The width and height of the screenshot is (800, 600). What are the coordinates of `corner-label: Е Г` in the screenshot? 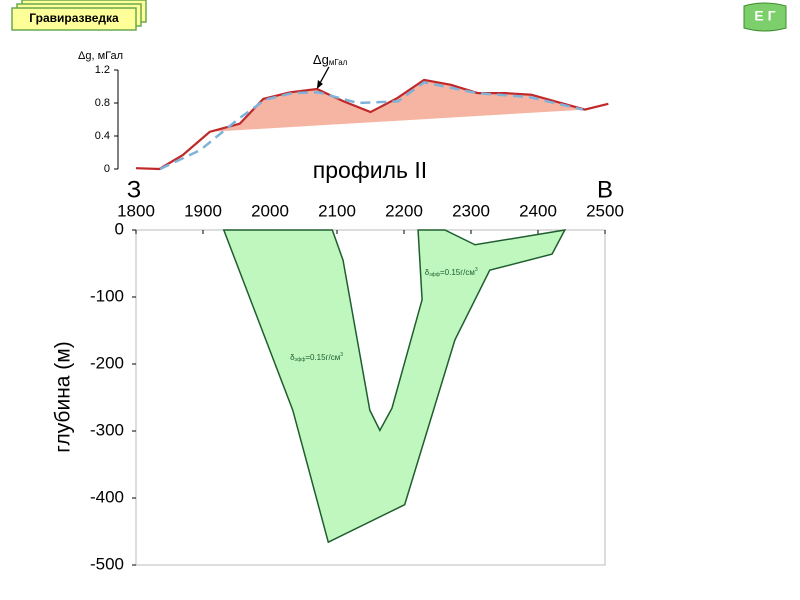 It's located at (764, 16).